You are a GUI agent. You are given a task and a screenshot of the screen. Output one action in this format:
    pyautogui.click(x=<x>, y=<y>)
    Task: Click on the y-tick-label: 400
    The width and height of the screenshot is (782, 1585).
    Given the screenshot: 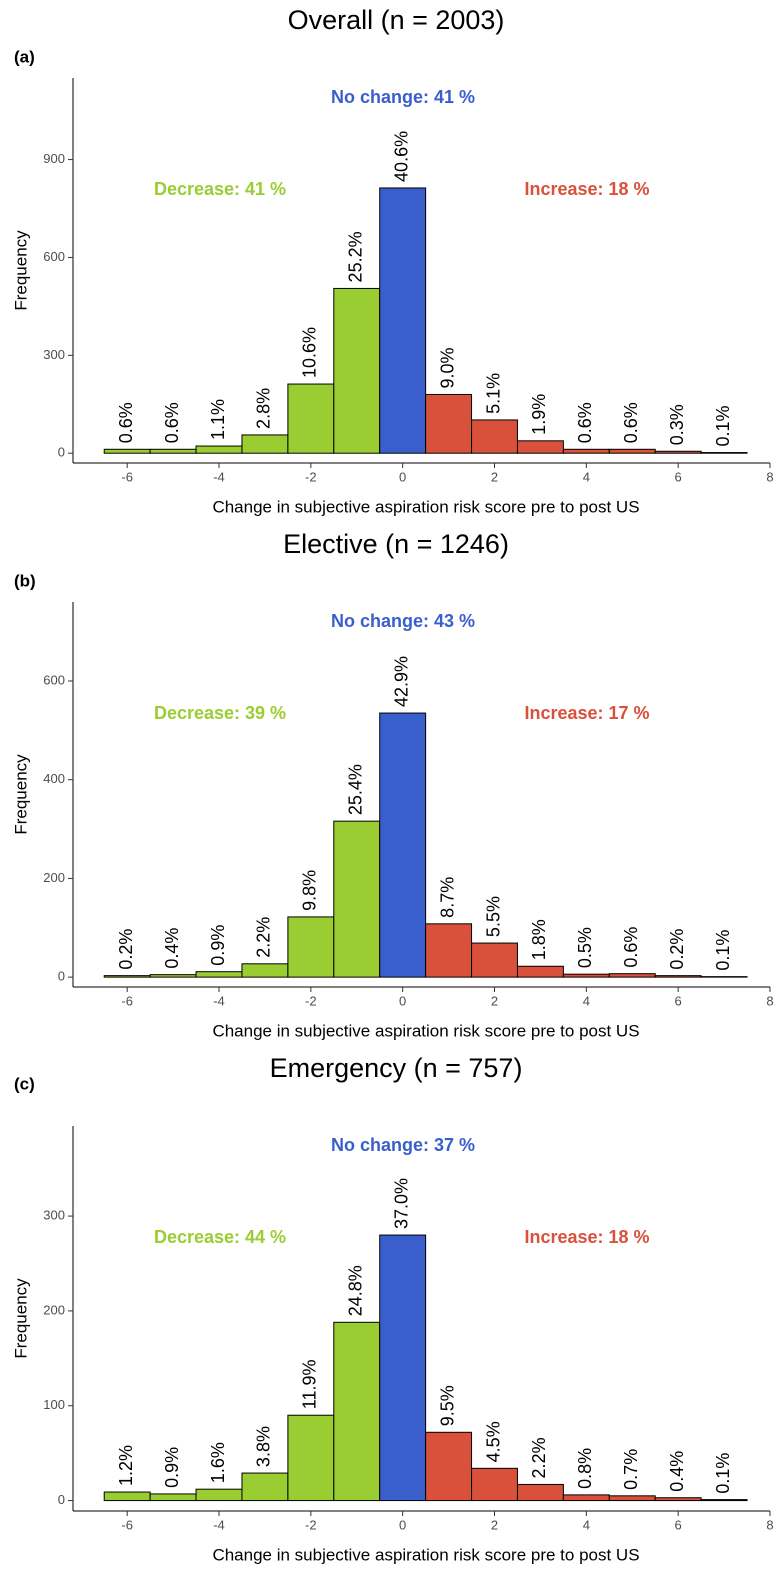 What is the action you would take?
    pyautogui.click(x=54, y=778)
    